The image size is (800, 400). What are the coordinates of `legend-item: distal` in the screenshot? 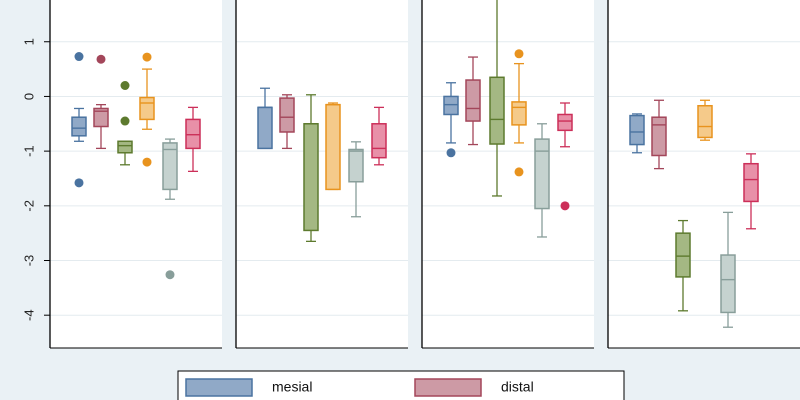 It's located at (474, 387).